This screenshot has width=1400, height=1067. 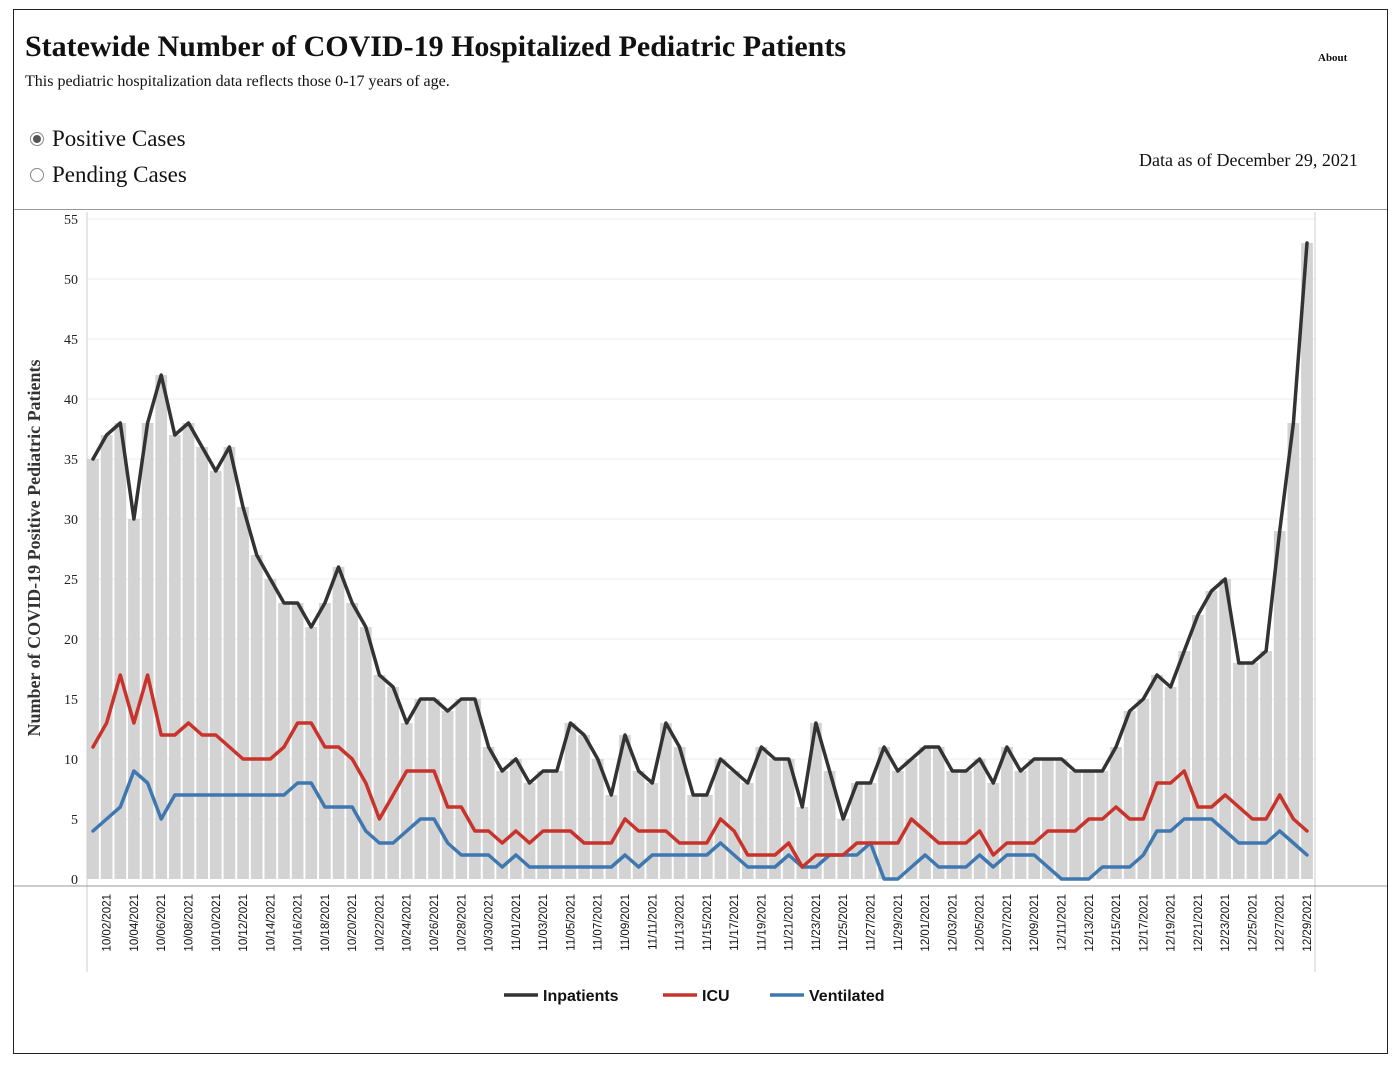 What do you see at coordinates (71, 550) in the screenshot?
I see `y-axis-ticks: 0 5 10 15 20 25 30 35 40 45 50 55` at bounding box center [71, 550].